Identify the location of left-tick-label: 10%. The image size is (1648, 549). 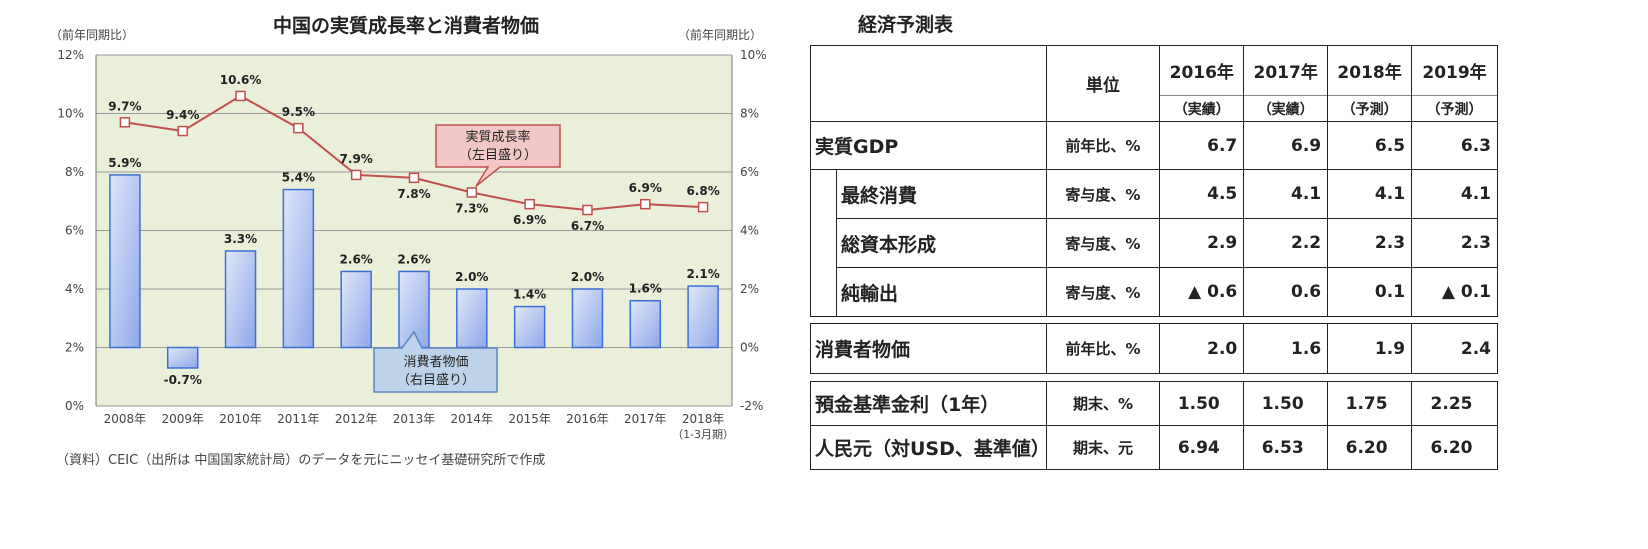
(70, 114).